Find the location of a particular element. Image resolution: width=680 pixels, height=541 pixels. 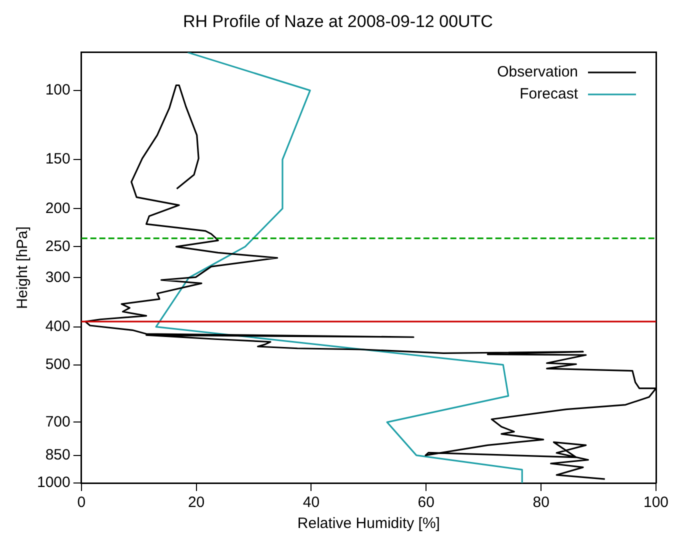

x-tick-label: 80 is located at coordinates (541, 503).